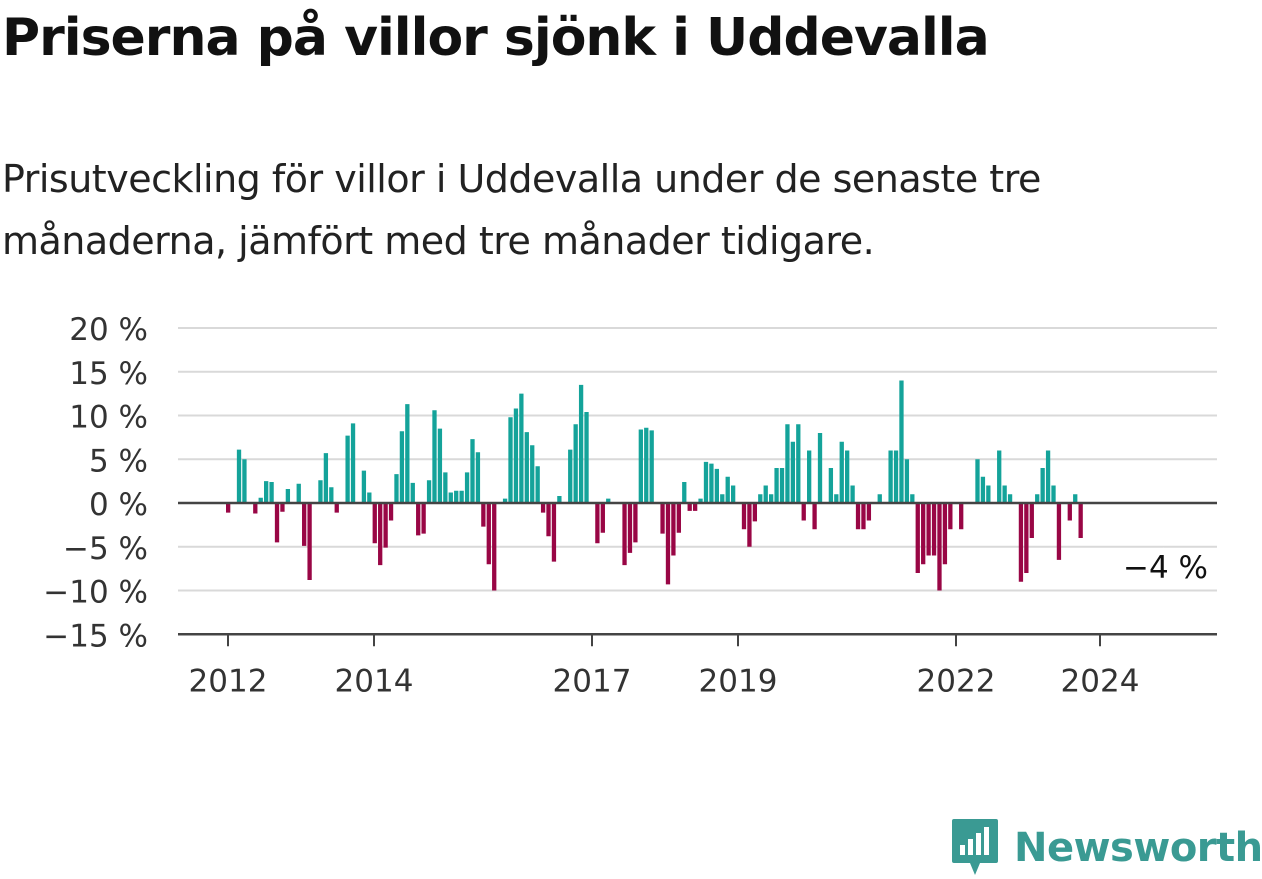 This screenshot has height=879, width=1262. Describe the element at coordinates (1100, 681) in the screenshot. I see `x-tick-label: 2024` at that location.